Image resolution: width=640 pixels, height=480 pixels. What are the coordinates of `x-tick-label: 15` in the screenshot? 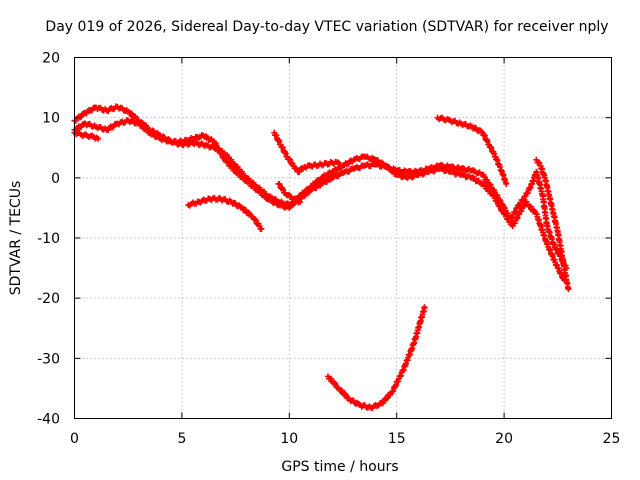 It's located at (397, 439).